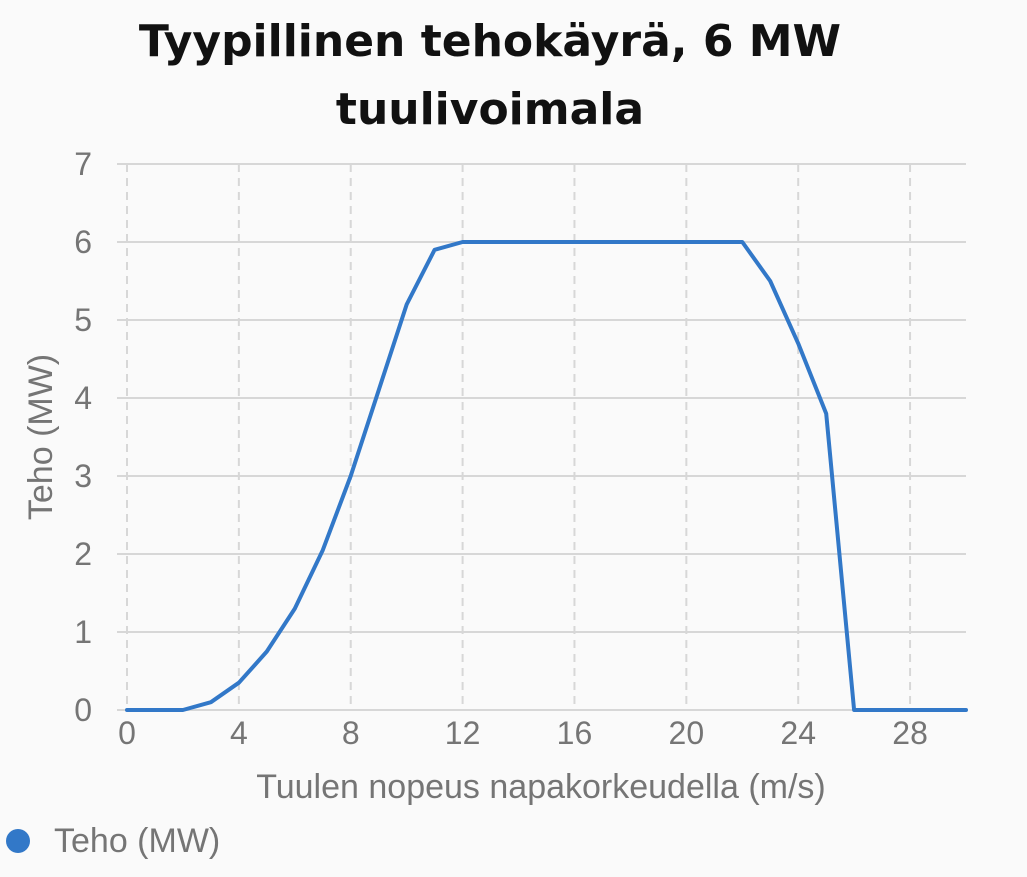 This screenshot has height=877, width=1027. Describe the element at coordinates (687, 733) in the screenshot. I see `x-tick-label: 20` at that location.